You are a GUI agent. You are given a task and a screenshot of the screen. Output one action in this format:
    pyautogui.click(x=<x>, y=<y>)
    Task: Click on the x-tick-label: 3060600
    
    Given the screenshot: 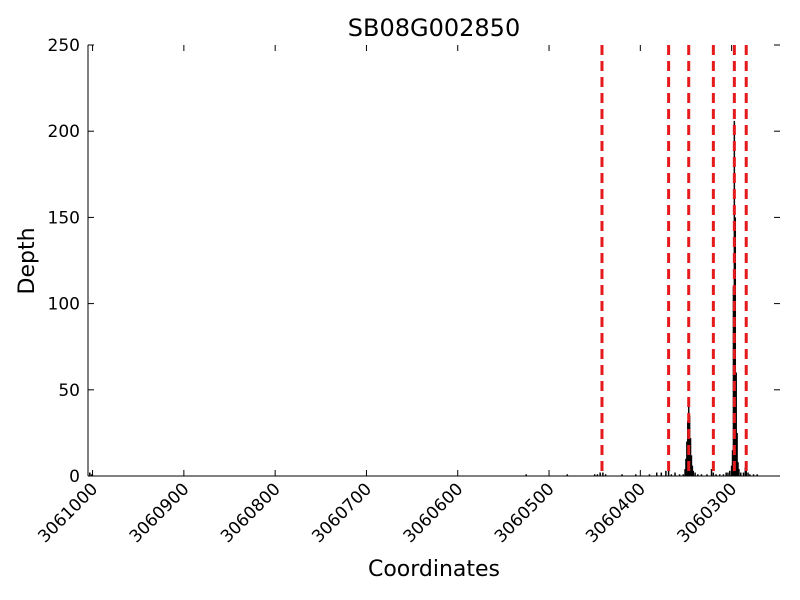 What is the action you would take?
    pyautogui.click(x=434, y=513)
    